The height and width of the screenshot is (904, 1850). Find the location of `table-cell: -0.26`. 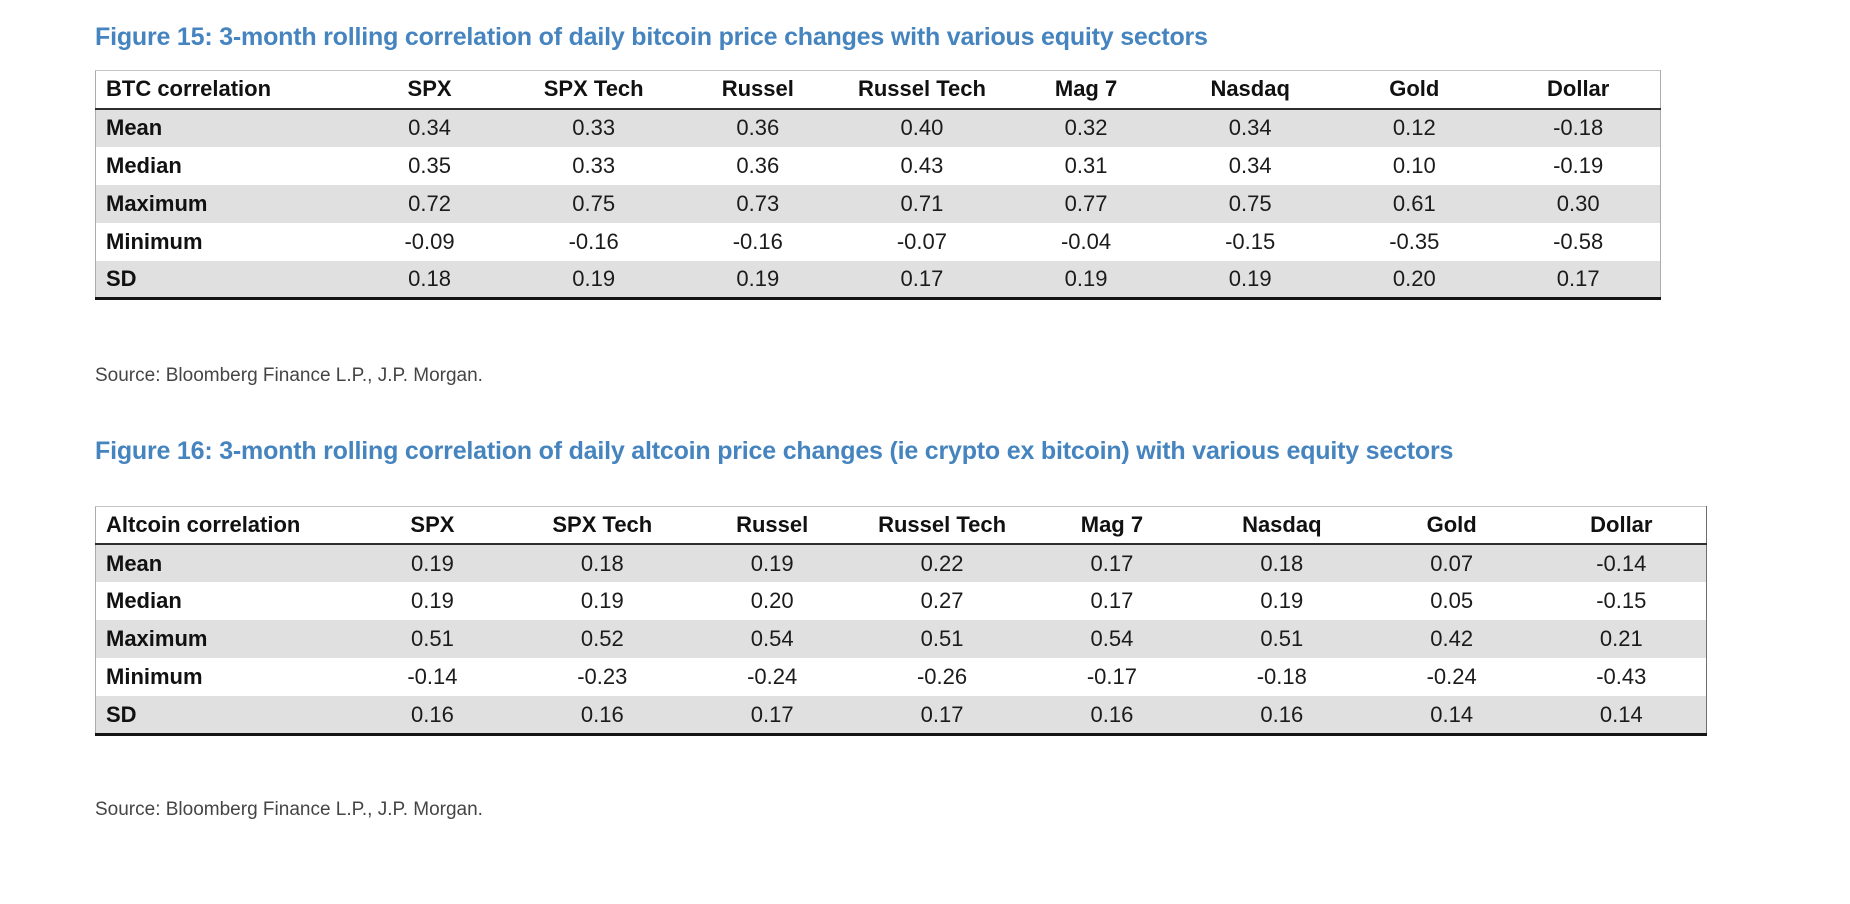

table-cell: -0.26 is located at coordinates (942, 677).